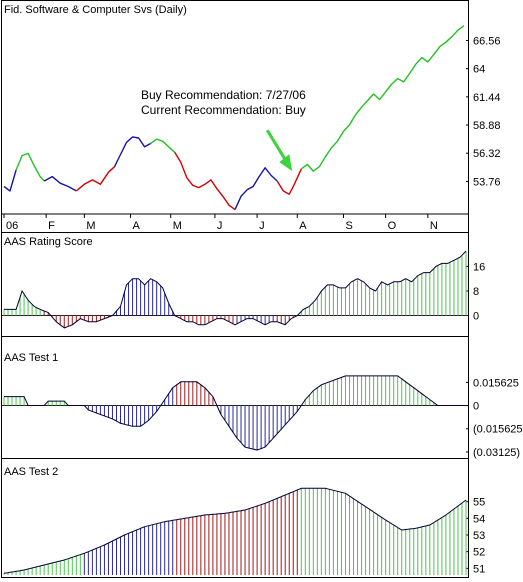 The image size is (523, 582). What do you see at coordinates (235, 530) in the screenshot?
I see `test2-outline` at bounding box center [235, 530].